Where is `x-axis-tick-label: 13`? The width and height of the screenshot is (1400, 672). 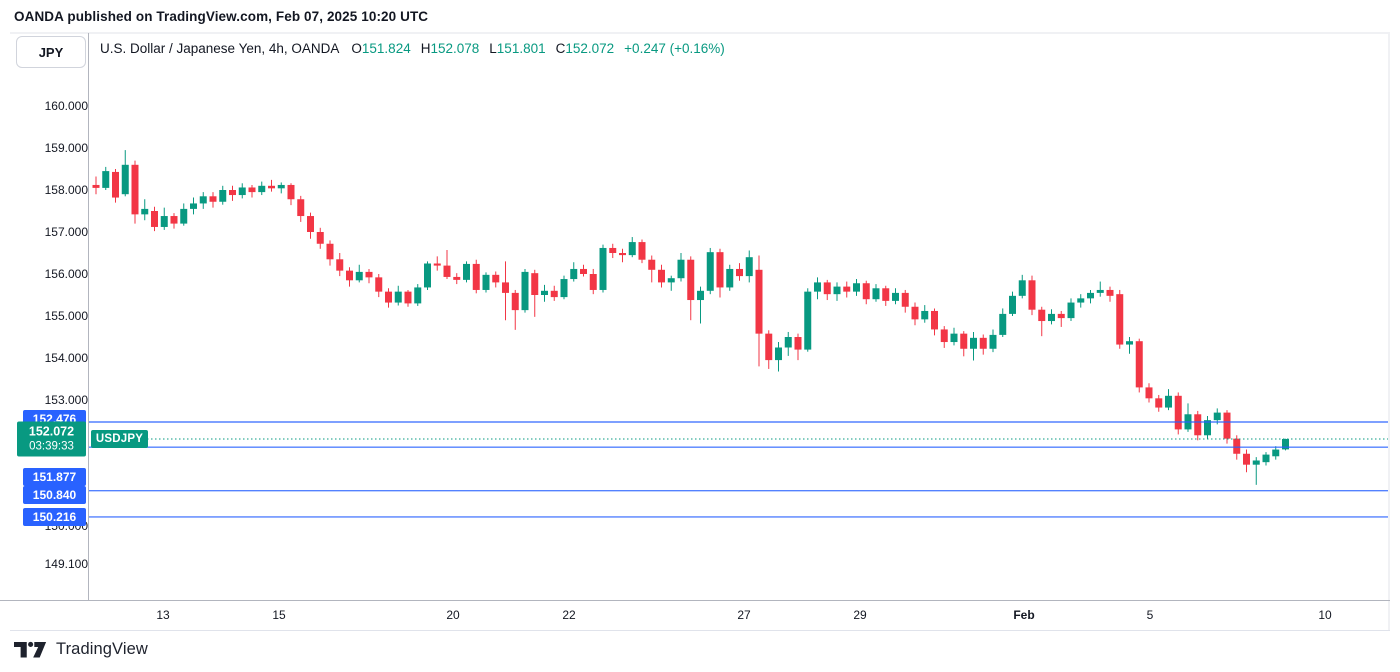 x-axis-tick-label: 13 is located at coordinates (163, 615).